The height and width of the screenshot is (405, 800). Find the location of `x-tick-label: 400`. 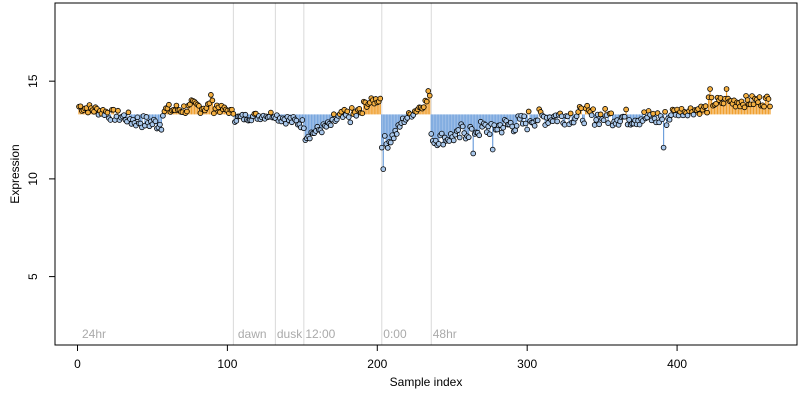

x-tick-label: 400 is located at coordinates (677, 364).